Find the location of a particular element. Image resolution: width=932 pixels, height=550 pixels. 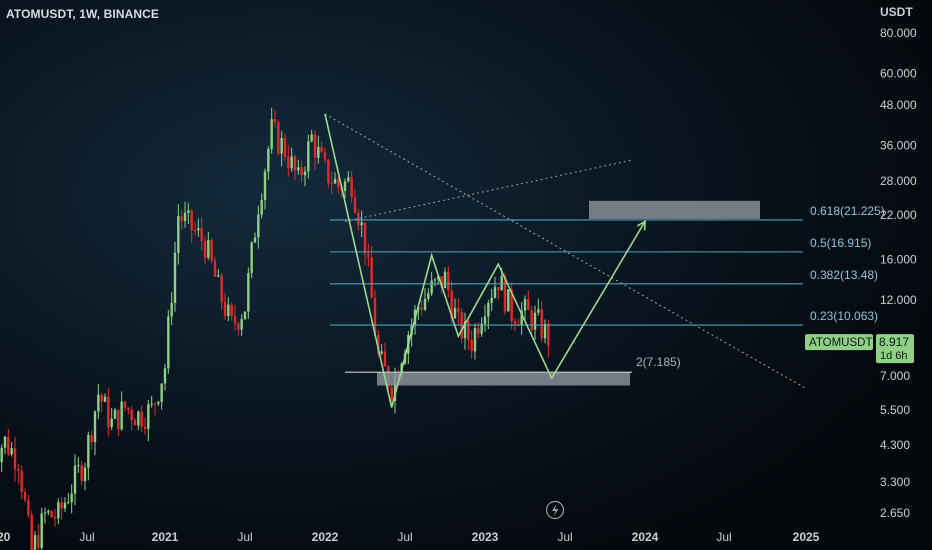

price-tick-label: 4.300 is located at coordinates (895, 445).